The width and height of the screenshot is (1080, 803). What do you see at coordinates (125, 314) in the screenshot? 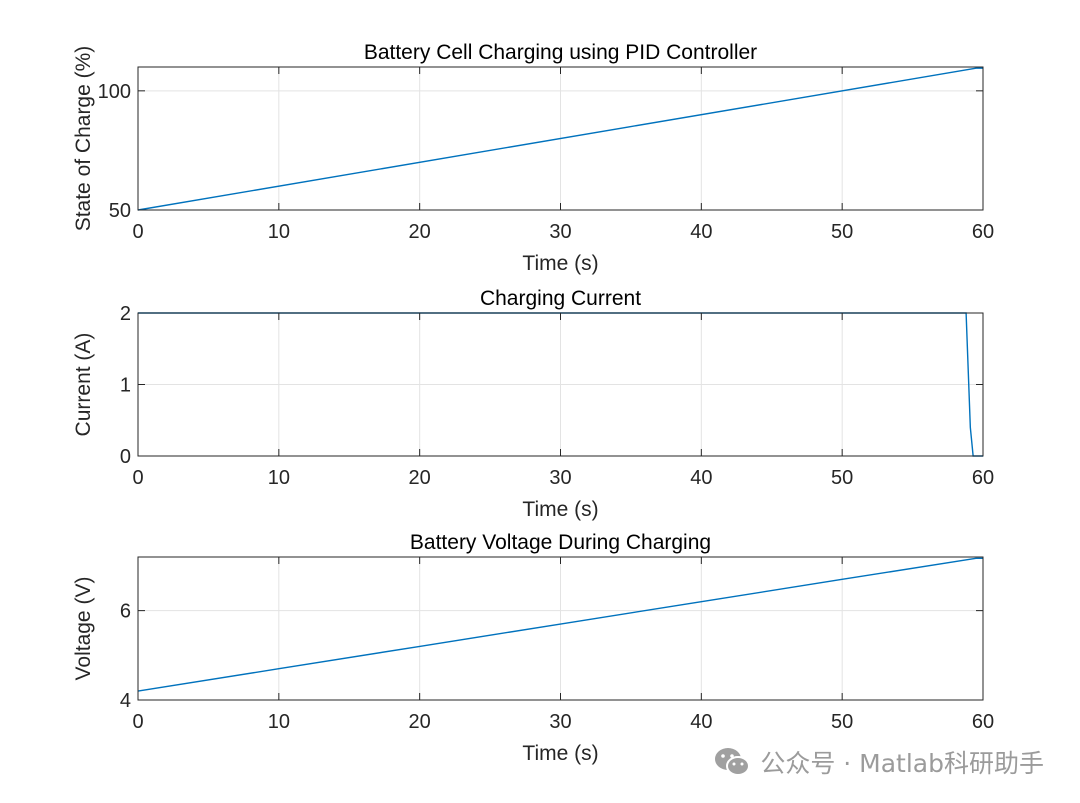
I see `y-tick-label: 2` at bounding box center [125, 314].